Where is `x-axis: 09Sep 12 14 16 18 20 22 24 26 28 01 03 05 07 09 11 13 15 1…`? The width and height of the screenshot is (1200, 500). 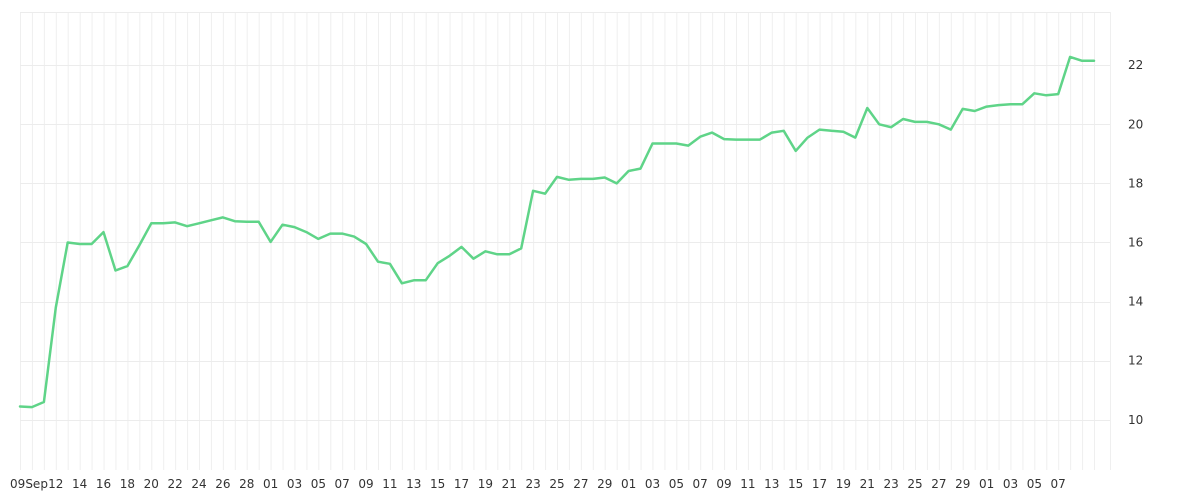
x-axis: 09Sep 12 14 16 18 20 22 24 26 28 01 03 05 07 09 11 13 15 1… is located at coordinates (538, 484).